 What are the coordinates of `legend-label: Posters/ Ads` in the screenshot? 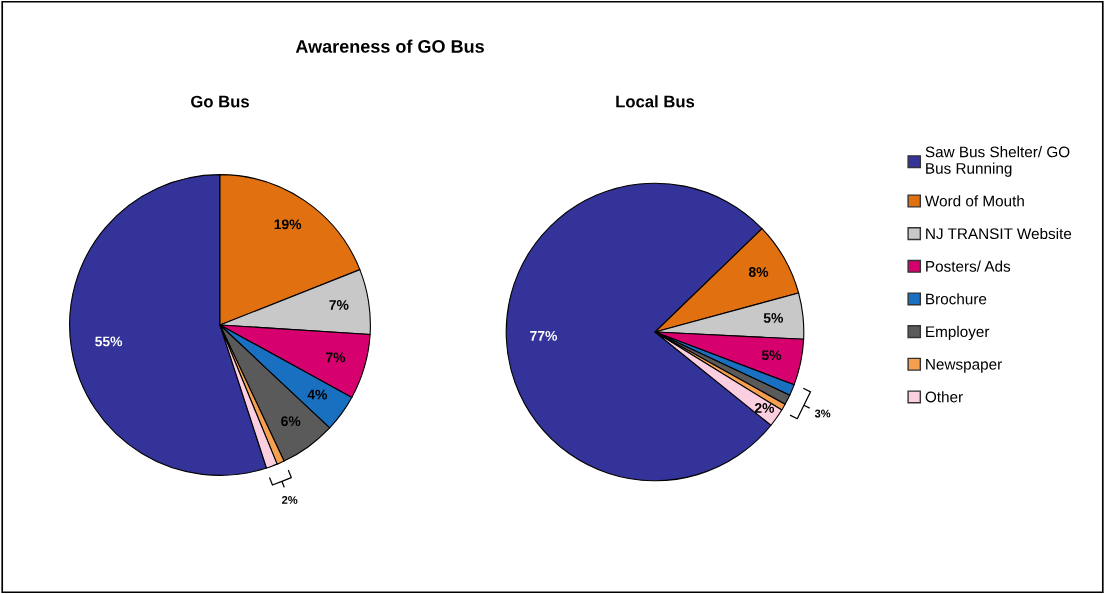 It's located at (968, 266).